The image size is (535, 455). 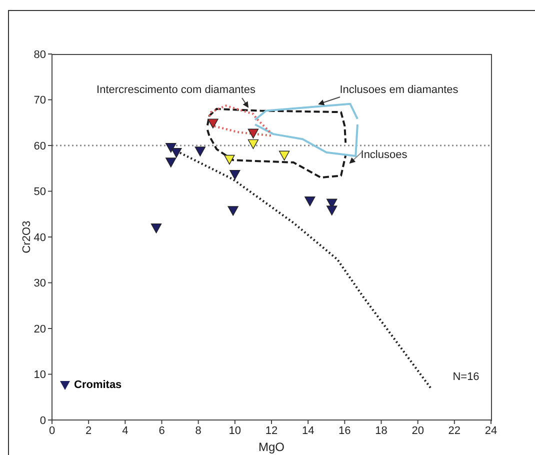 What do you see at coordinates (26, 237) in the screenshot?
I see `y-axis-title: Cr2O3` at bounding box center [26, 237].